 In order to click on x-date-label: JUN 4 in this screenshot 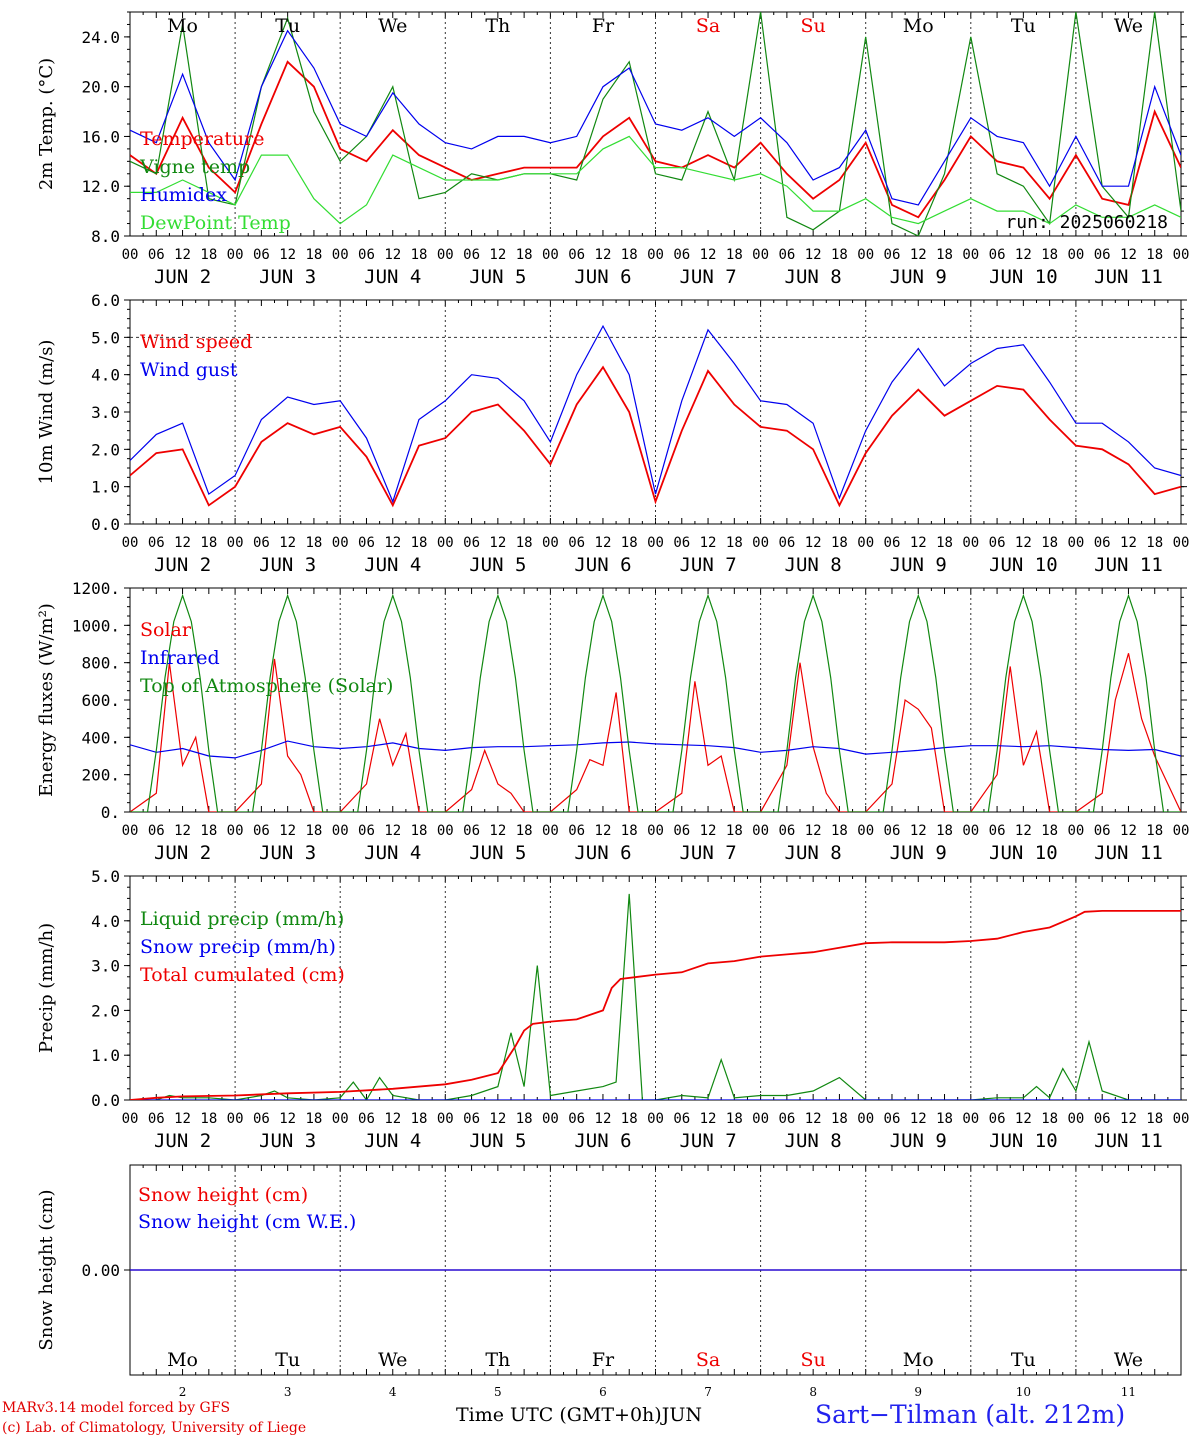, I will do `click(392, 853)`.